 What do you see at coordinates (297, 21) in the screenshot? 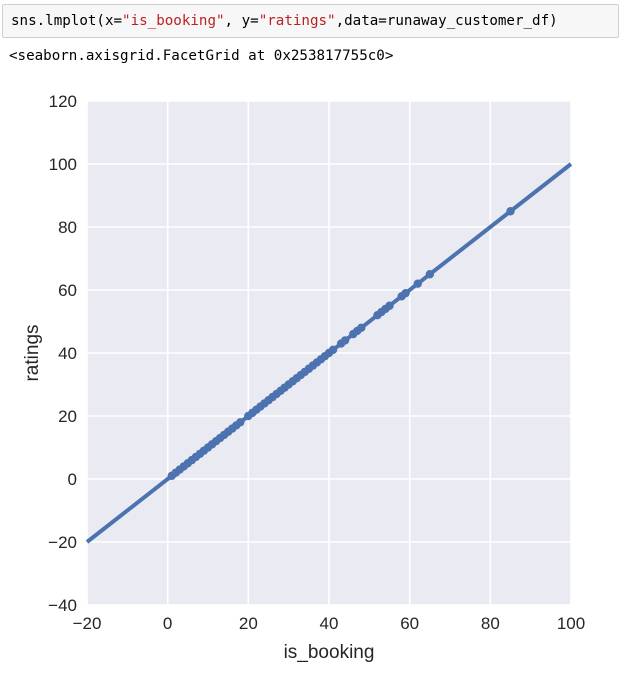
I see `code-token: "ratings"` at bounding box center [297, 21].